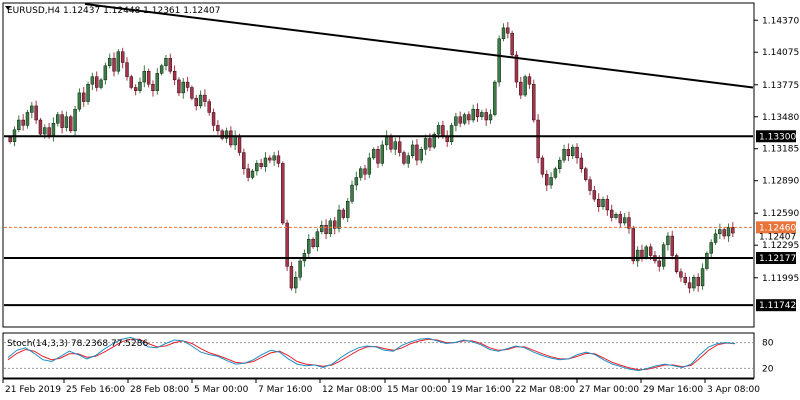  I want to click on current-price-tag-bg, so click(776, 227).